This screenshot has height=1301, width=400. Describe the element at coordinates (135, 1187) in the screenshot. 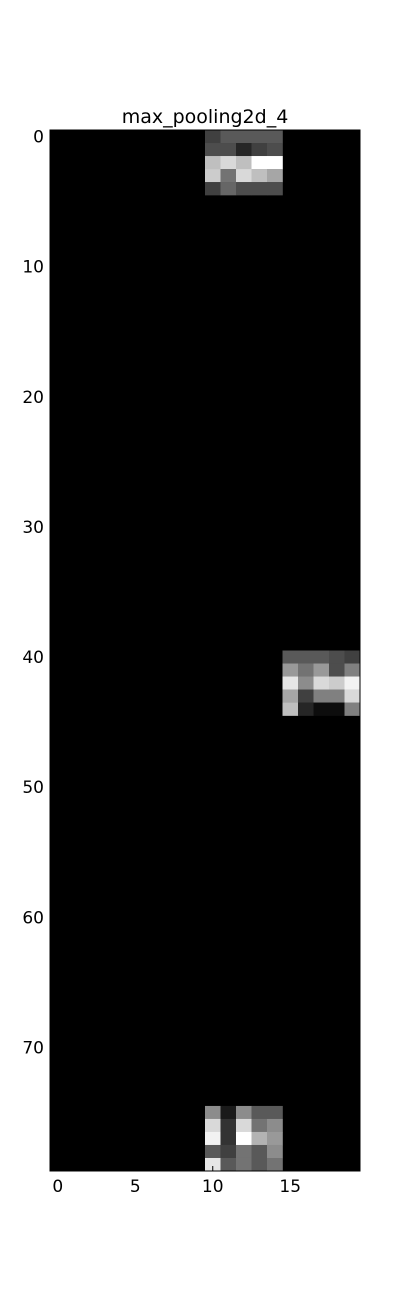

I see `x-tick-label: 5` at that location.